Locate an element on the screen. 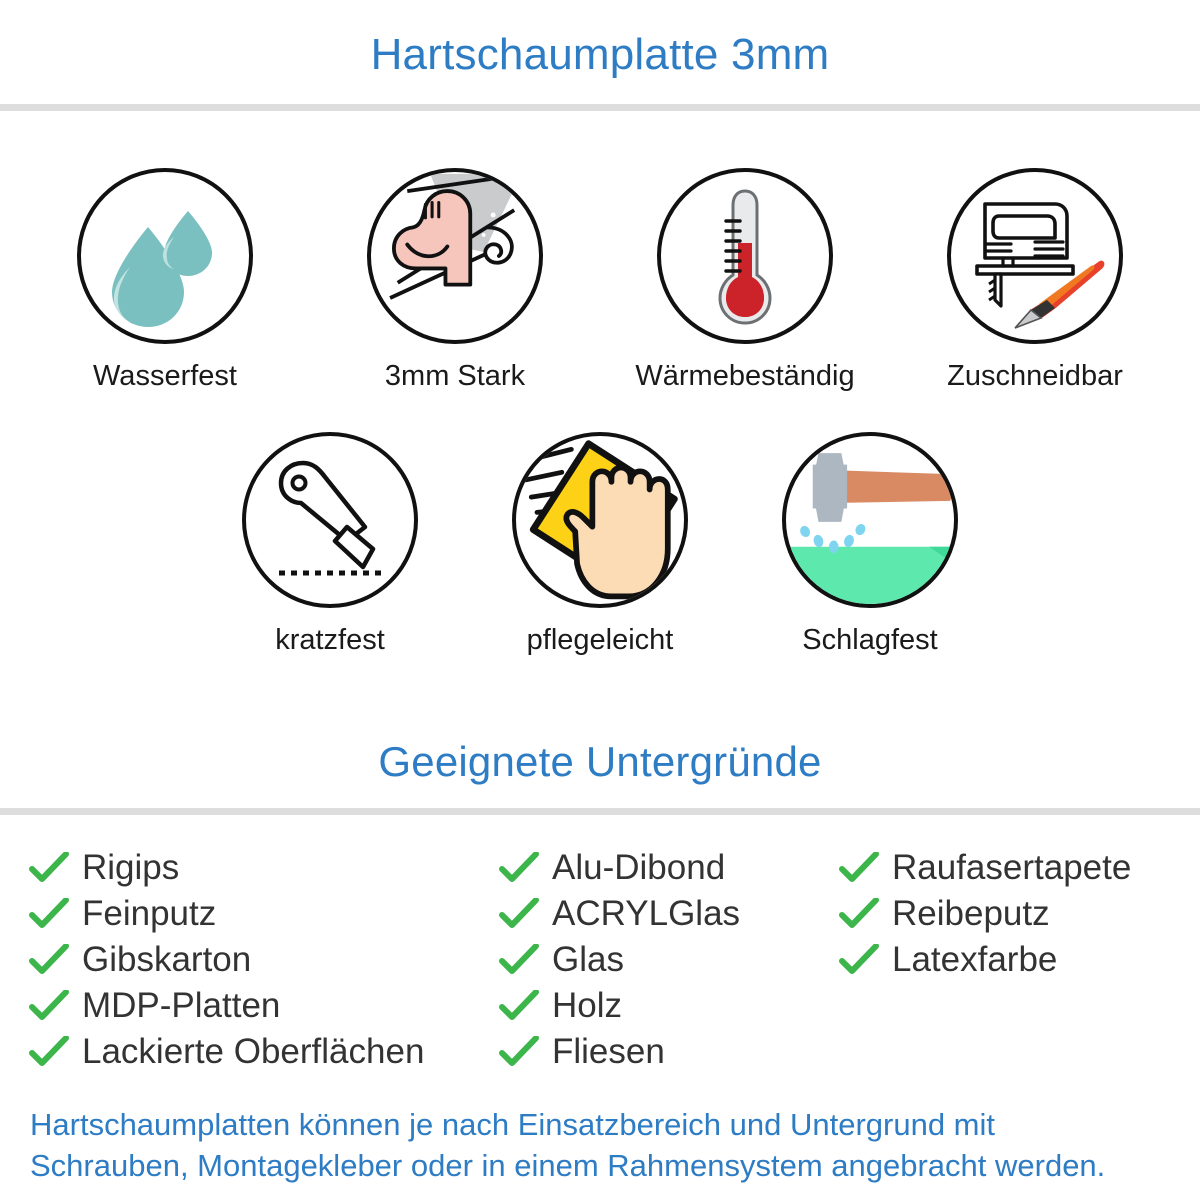 This screenshot has width=1200, height=1200. substrate-label: Lackierte Oberflächen is located at coordinates (253, 1051).